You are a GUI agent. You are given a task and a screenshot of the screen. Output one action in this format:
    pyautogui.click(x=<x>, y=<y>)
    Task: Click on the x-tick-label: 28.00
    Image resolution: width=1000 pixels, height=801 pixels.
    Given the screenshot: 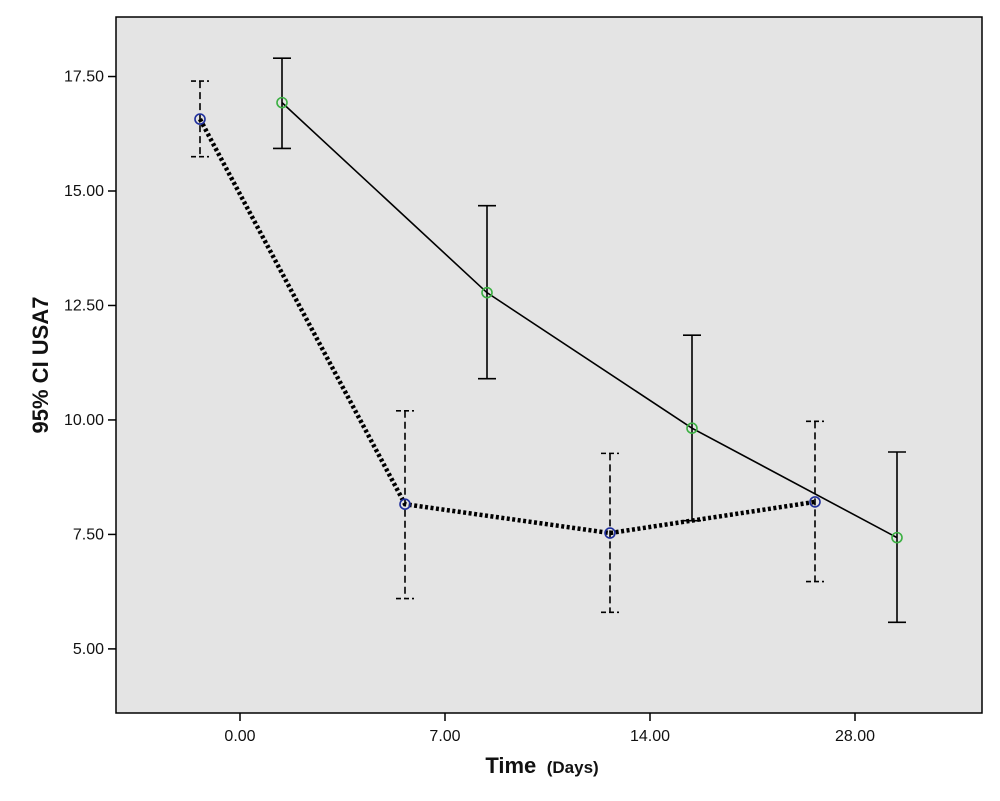 What is the action you would take?
    pyautogui.click(x=855, y=736)
    